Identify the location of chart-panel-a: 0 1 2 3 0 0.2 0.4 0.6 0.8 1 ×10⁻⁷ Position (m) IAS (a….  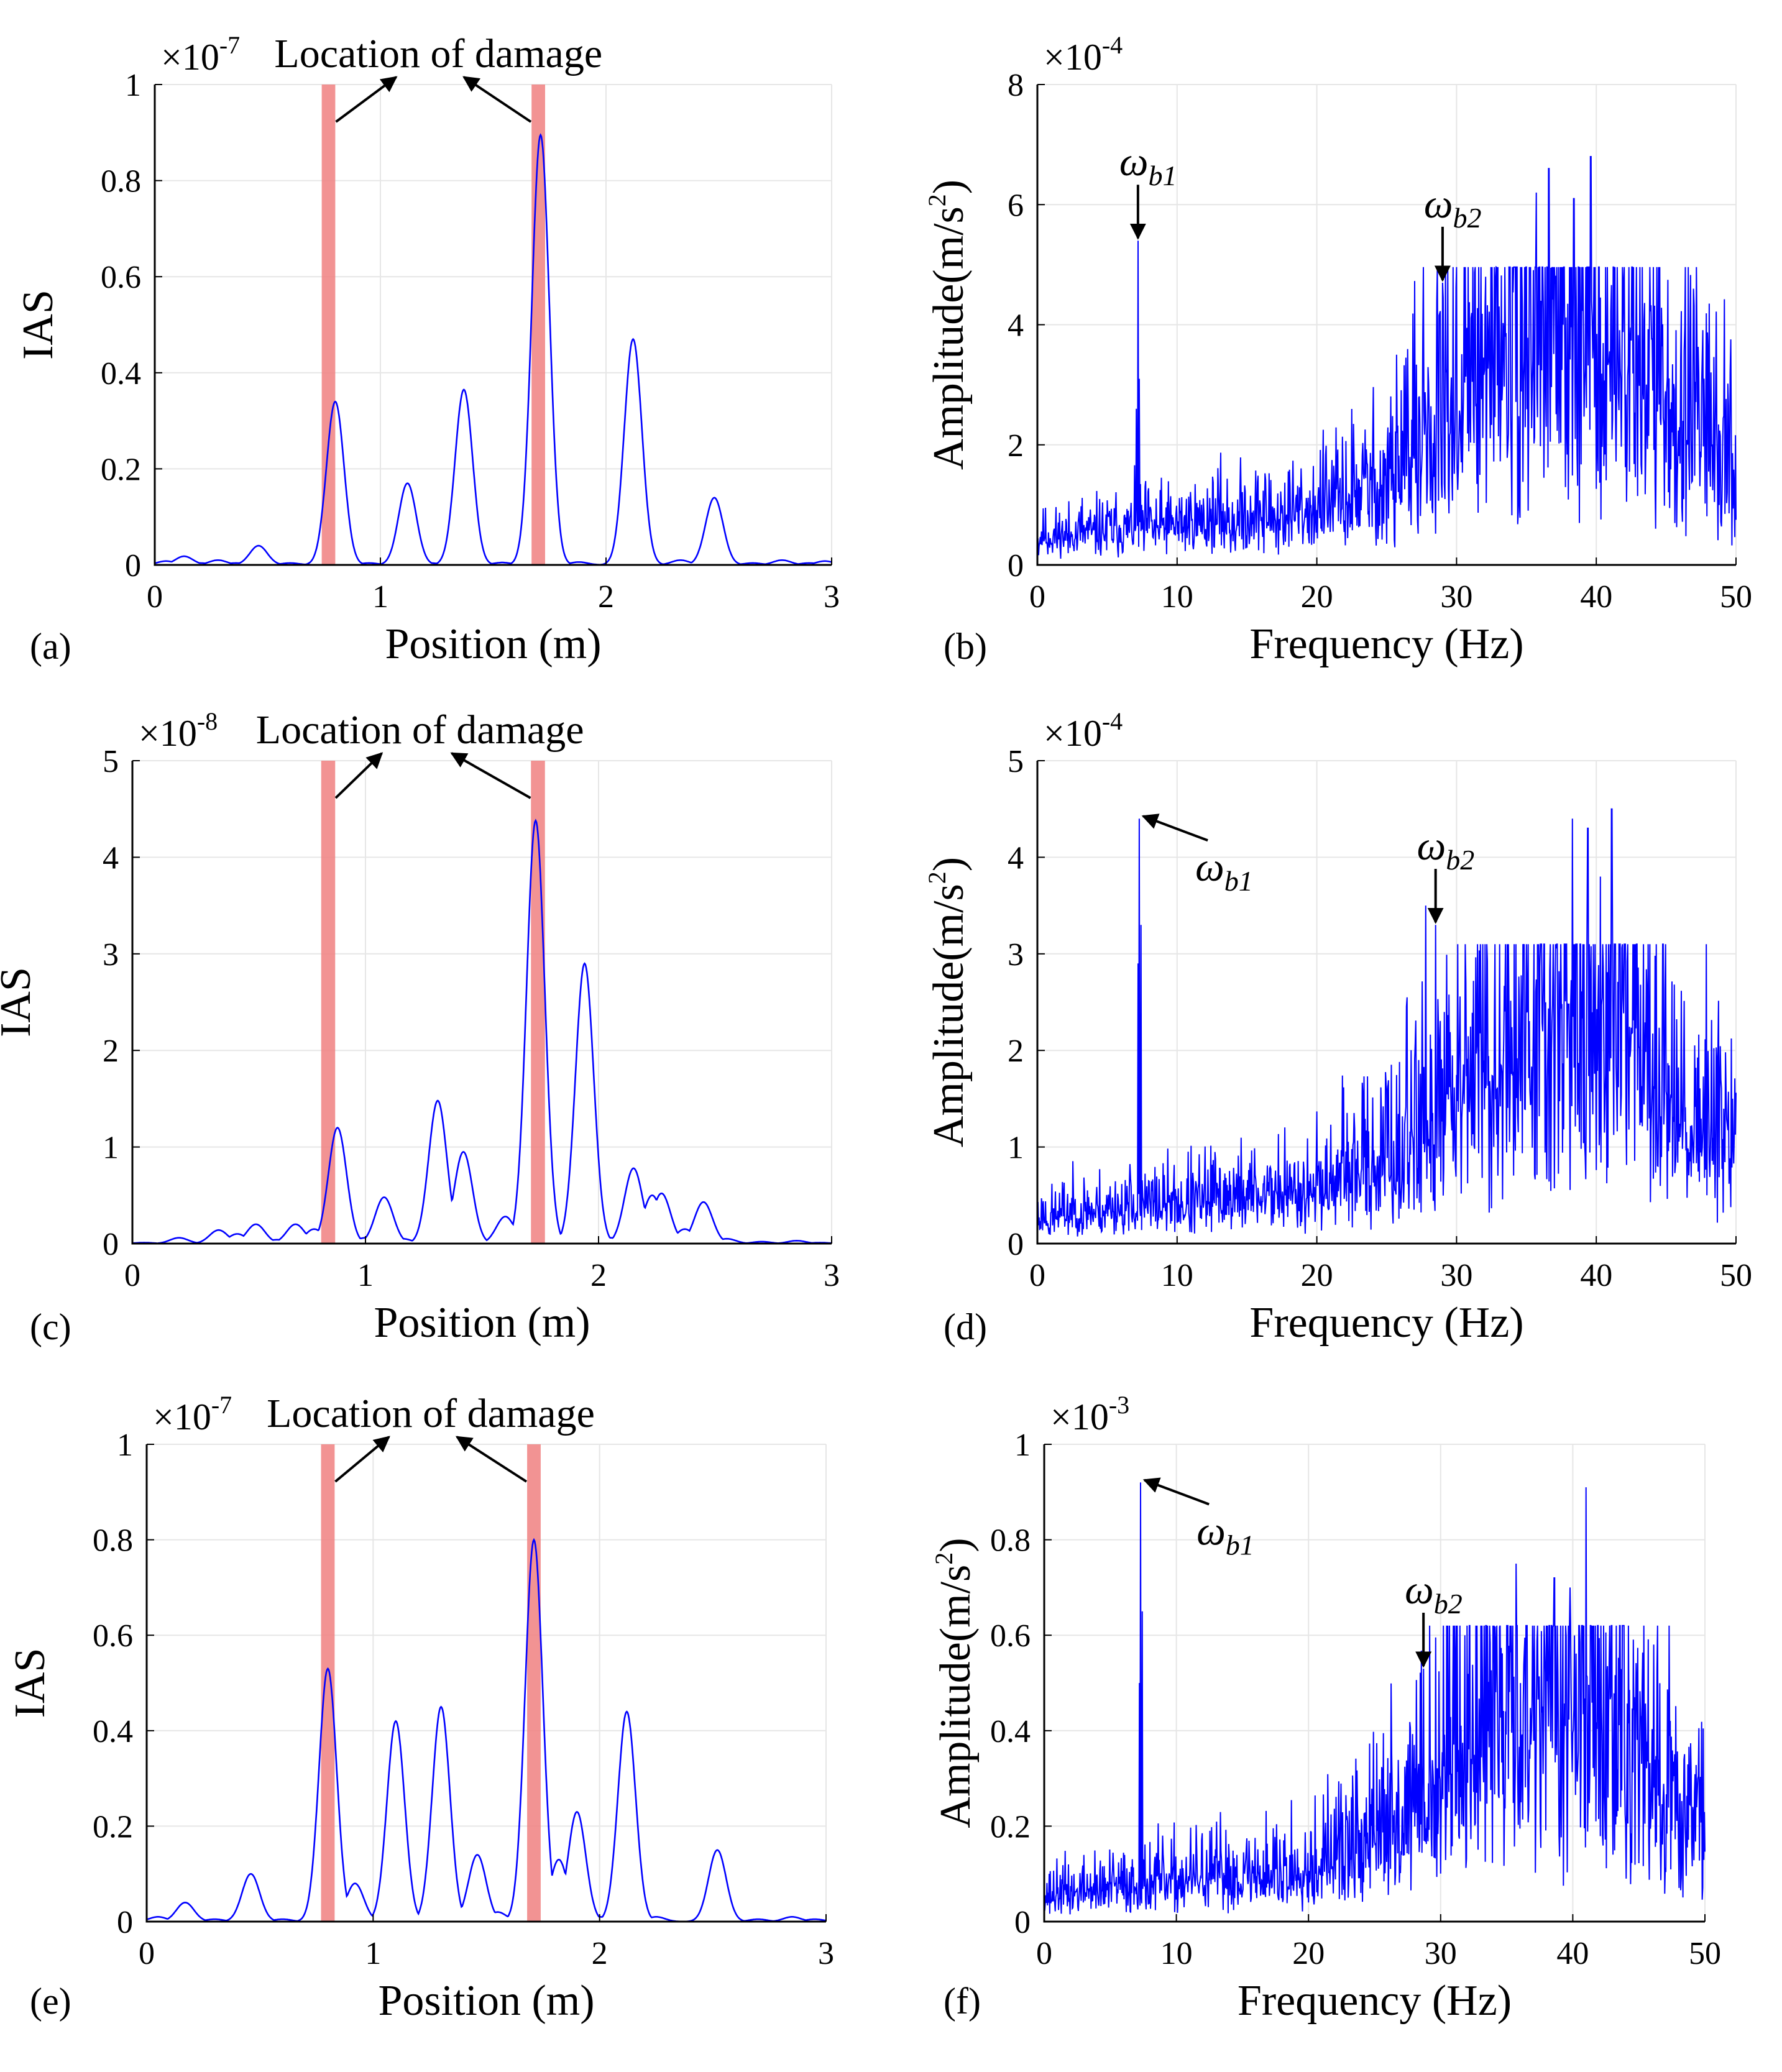
(427, 349).